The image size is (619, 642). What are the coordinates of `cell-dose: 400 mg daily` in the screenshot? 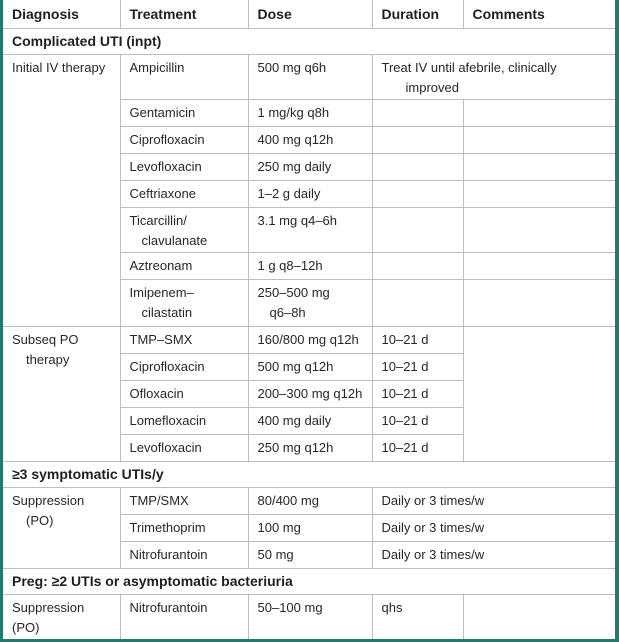 It's located at (310, 421).